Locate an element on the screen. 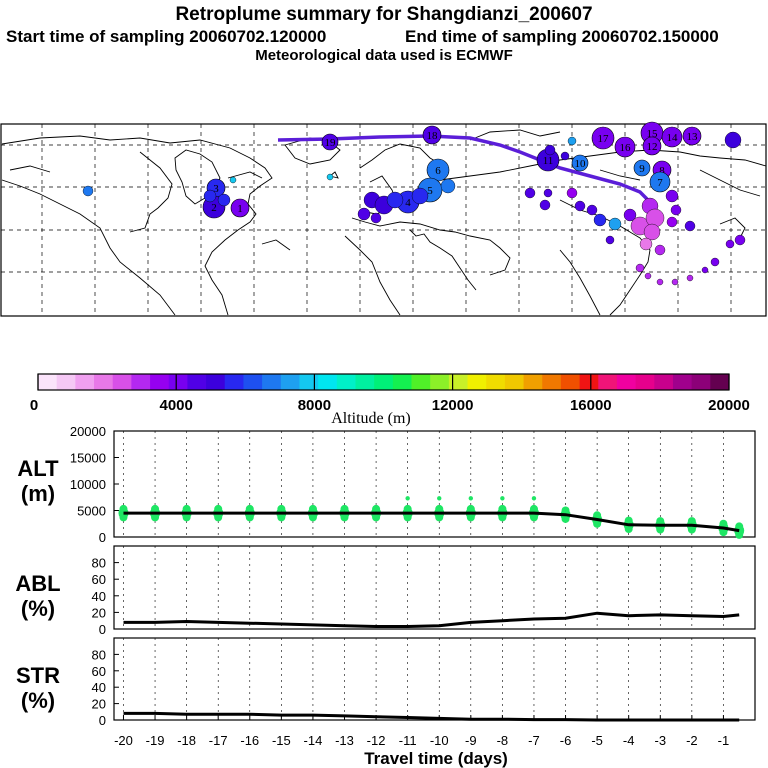 The height and width of the screenshot is (768, 768). y-tick-label: 80 is located at coordinates (99, 563).